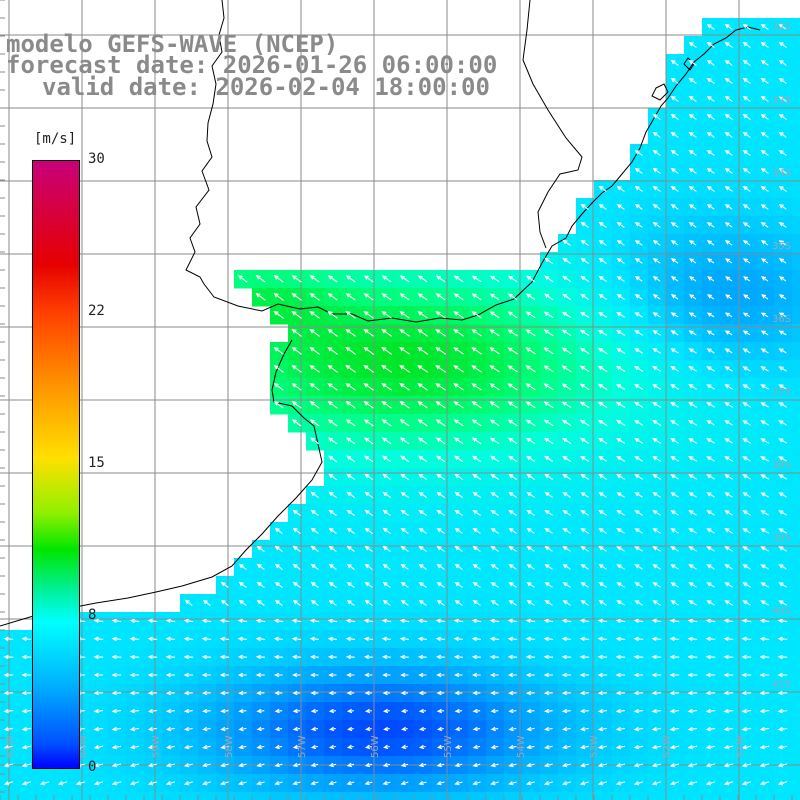 The height and width of the screenshot is (800, 800). Describe the element at coordinates (10, 746) in the screenshot. I see `longitude-label: 61W` at that location.